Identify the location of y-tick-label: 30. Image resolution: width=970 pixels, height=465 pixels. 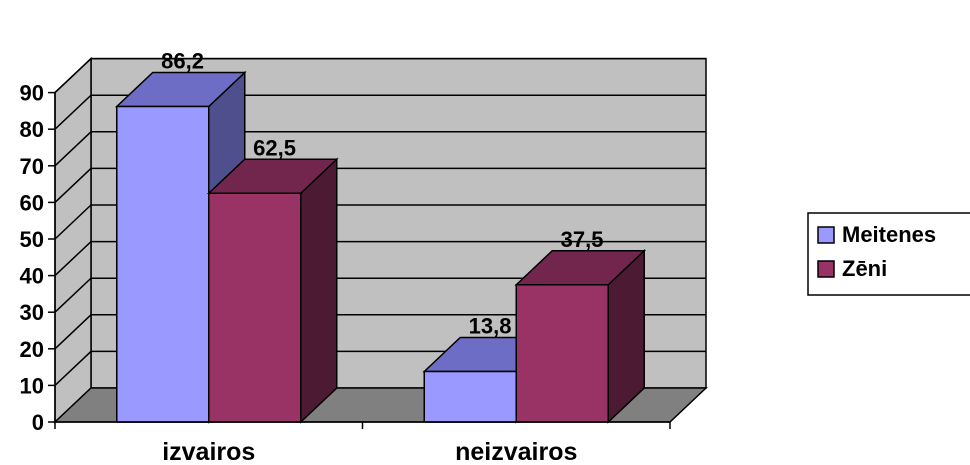
(32, 312).